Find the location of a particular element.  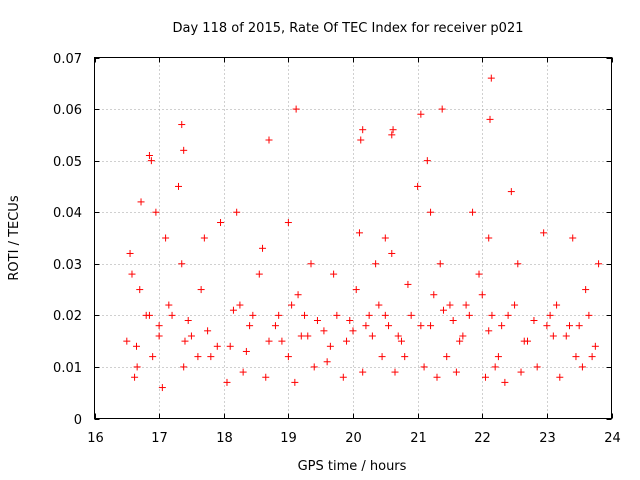

y-tick-label: 0.04 is located at coordinates (67, 213).